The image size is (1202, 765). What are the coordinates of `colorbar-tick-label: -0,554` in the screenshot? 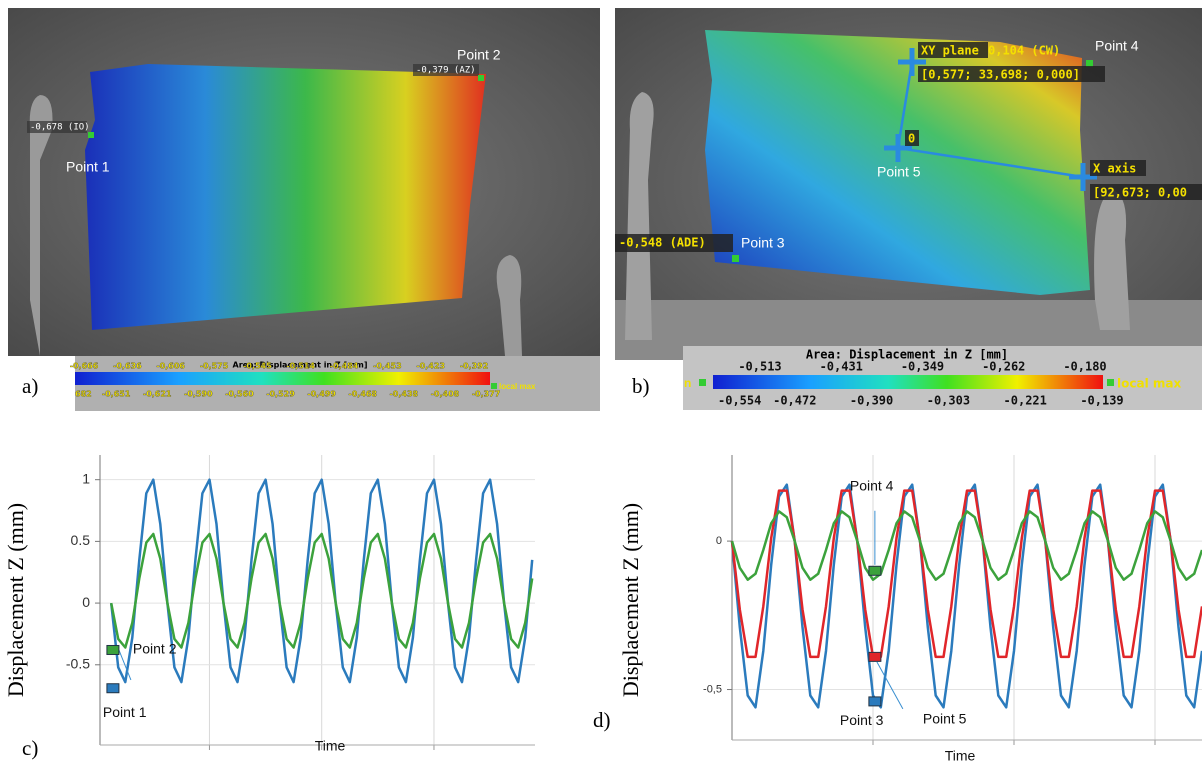 It's located at (739, 401).